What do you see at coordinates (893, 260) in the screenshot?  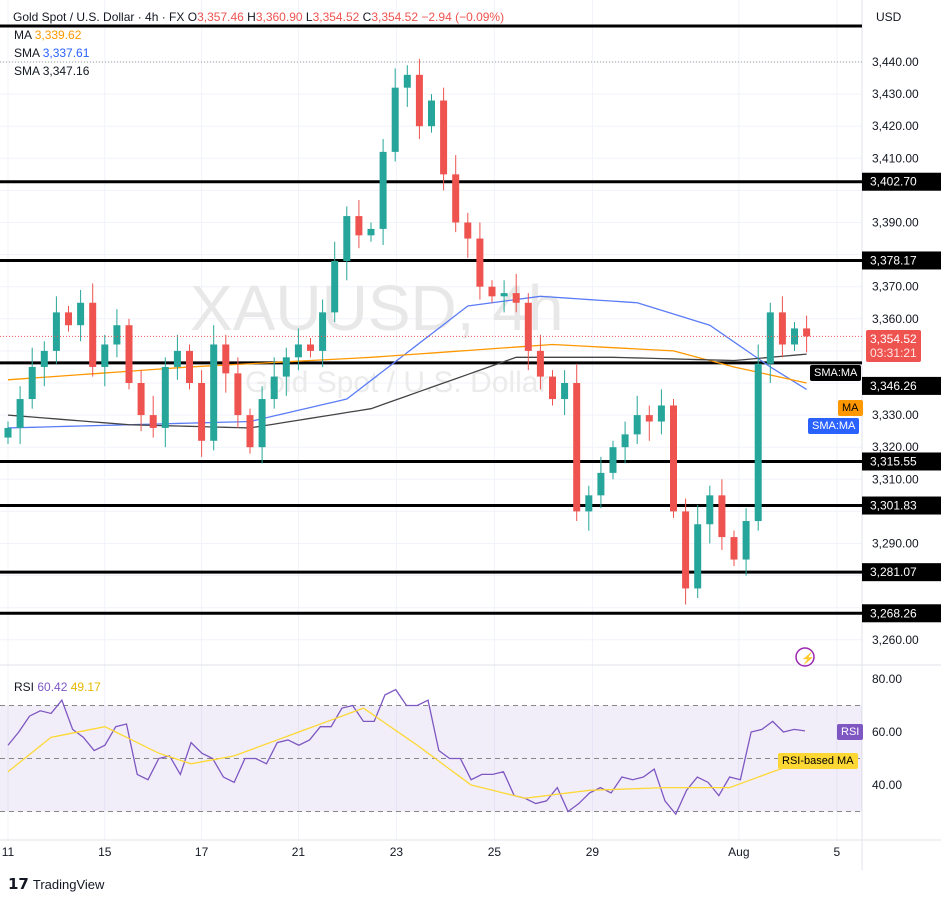 I see `level-label: 3,378.17` at bounding box center [893, 260].